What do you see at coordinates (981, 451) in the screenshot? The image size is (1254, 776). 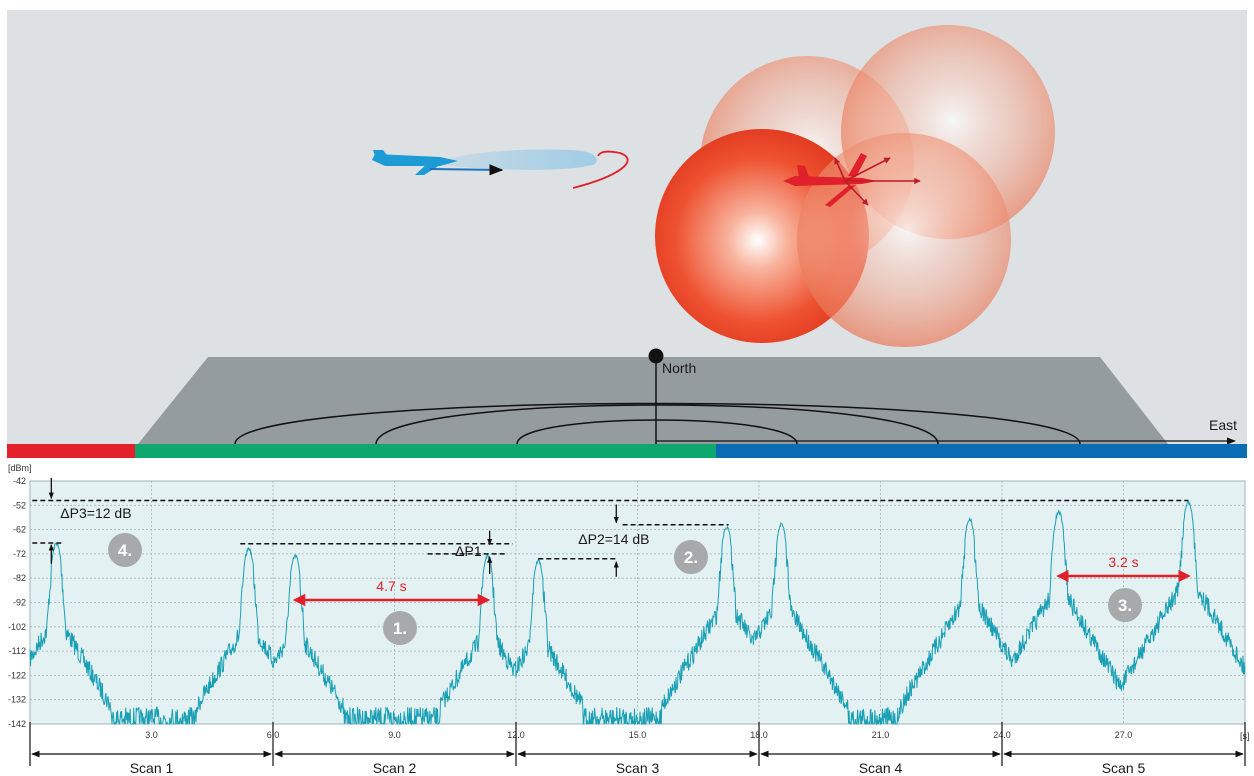 I see `band-blue` at bounding box center [981, 451].